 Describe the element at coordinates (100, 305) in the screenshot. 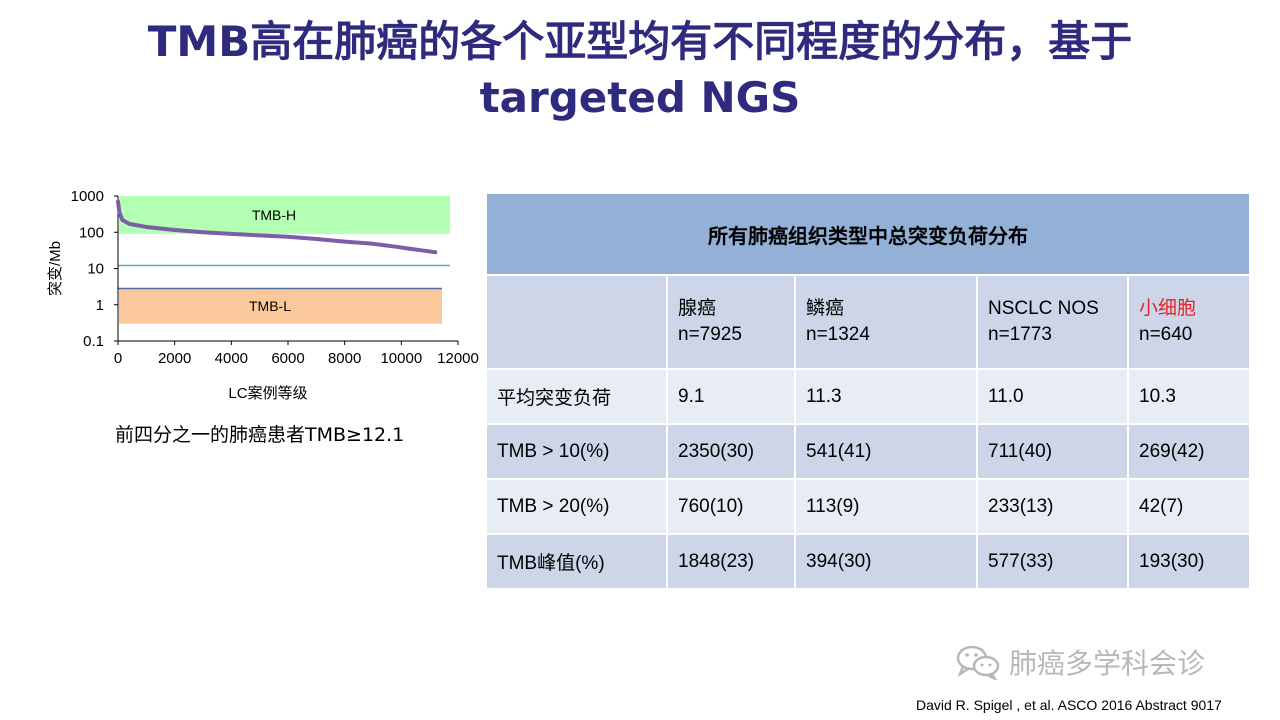

I see `y-tick-label: 1` at that location.